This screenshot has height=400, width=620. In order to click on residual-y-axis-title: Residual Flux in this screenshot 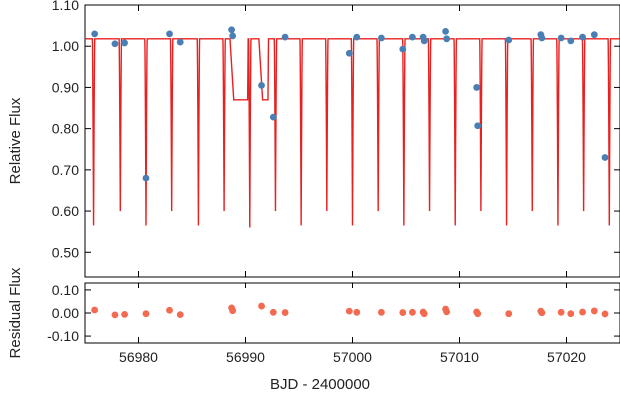, I will do `click(15, 312)`.